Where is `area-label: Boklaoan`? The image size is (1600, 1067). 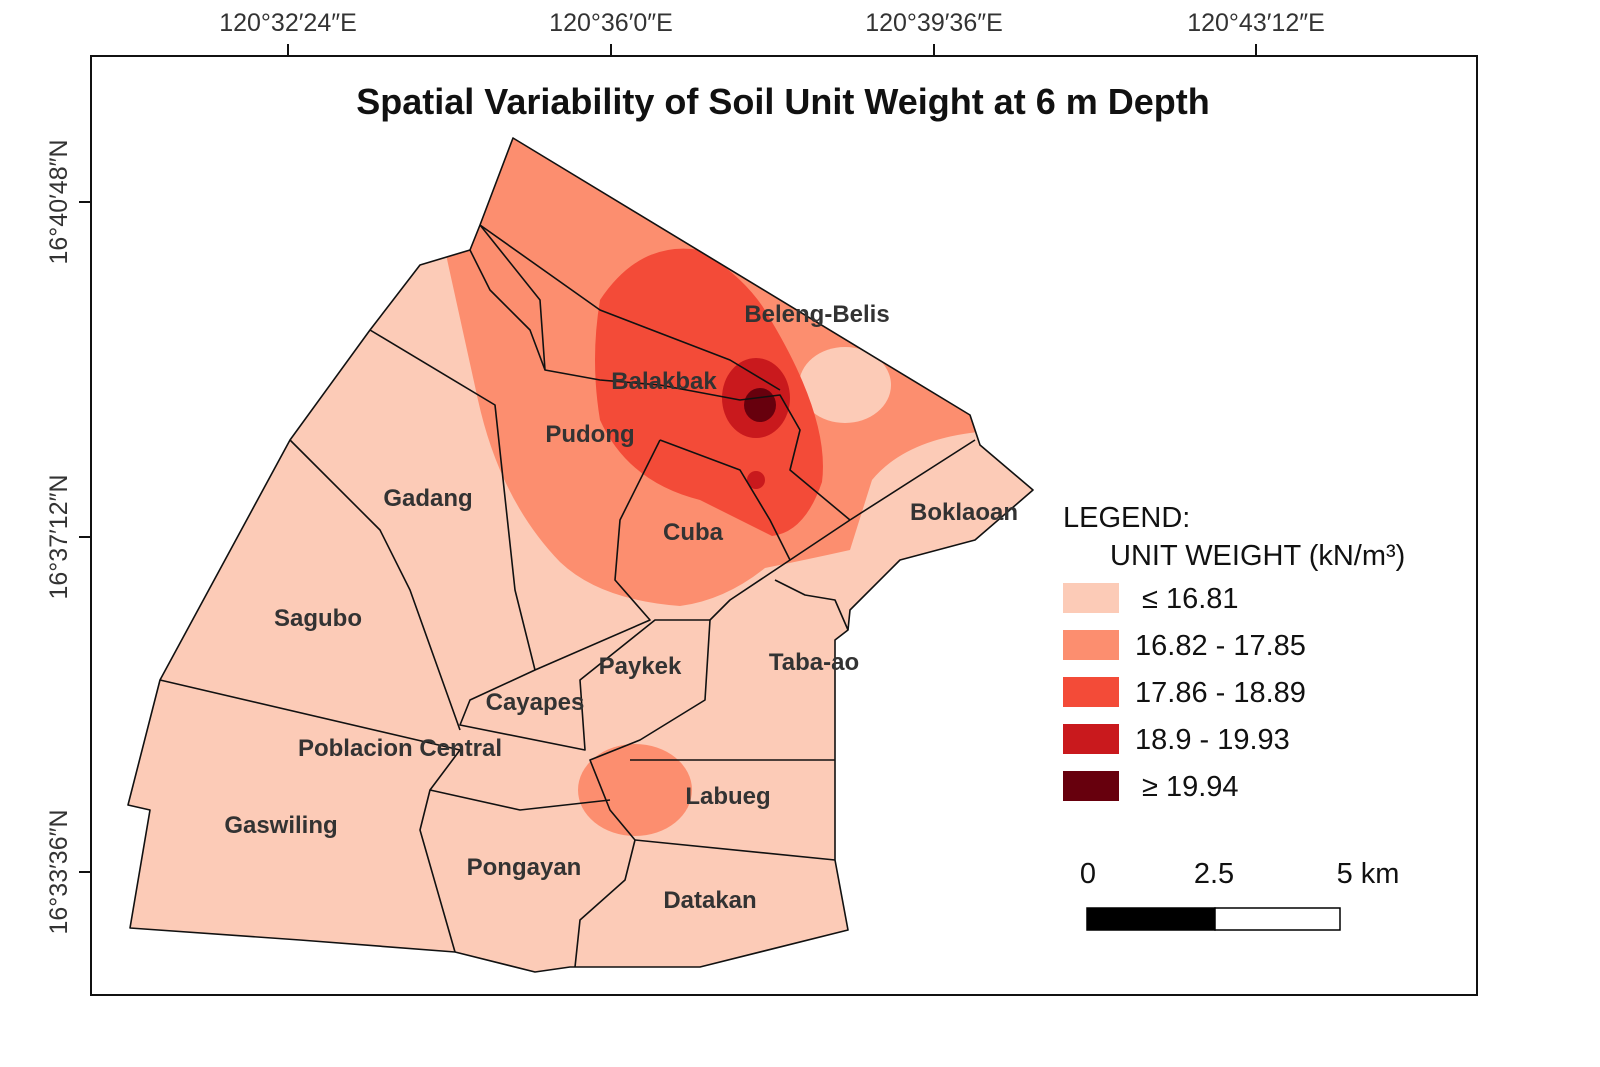
area-label: Boklaoan is located at coordinates (964, 512).